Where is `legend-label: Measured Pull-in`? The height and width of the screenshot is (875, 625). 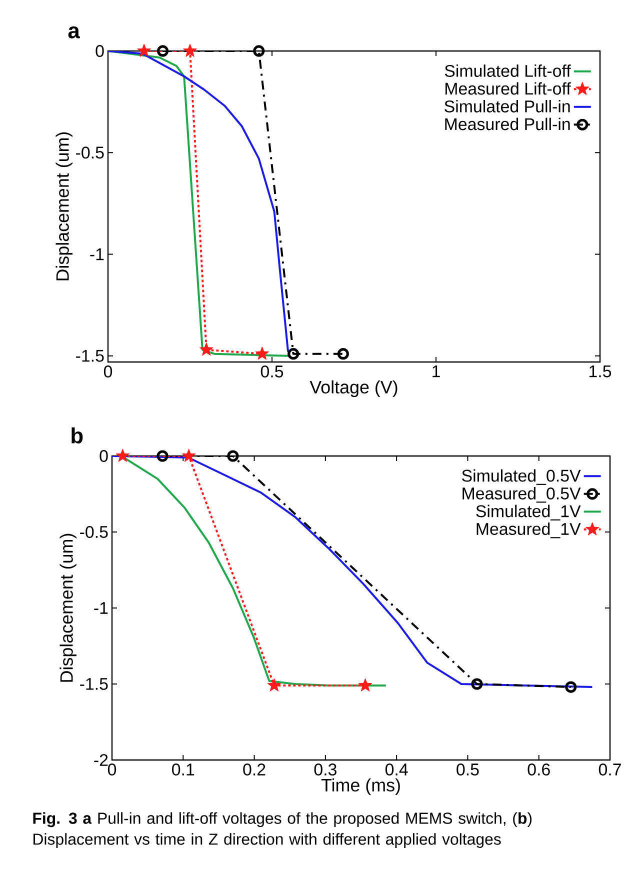 legend-label: Measured Pull-in is located at coordinates (507, 124).